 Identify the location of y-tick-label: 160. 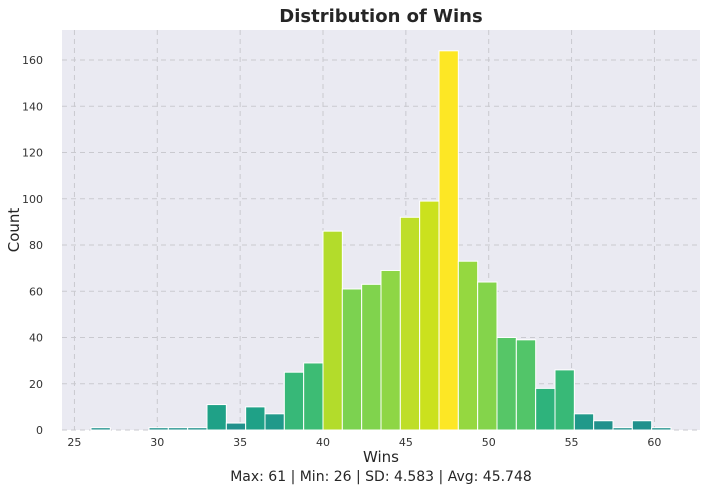
(32, 60).